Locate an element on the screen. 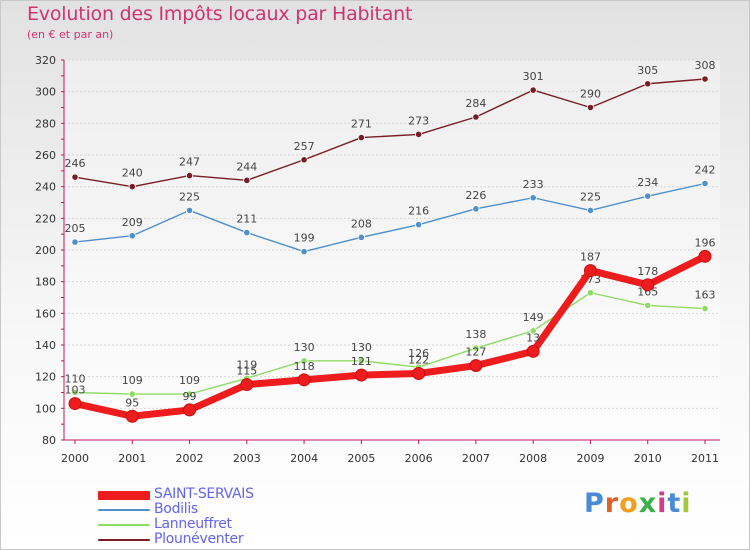  y-tick-label: 240 is located at coordinates (45, 187).